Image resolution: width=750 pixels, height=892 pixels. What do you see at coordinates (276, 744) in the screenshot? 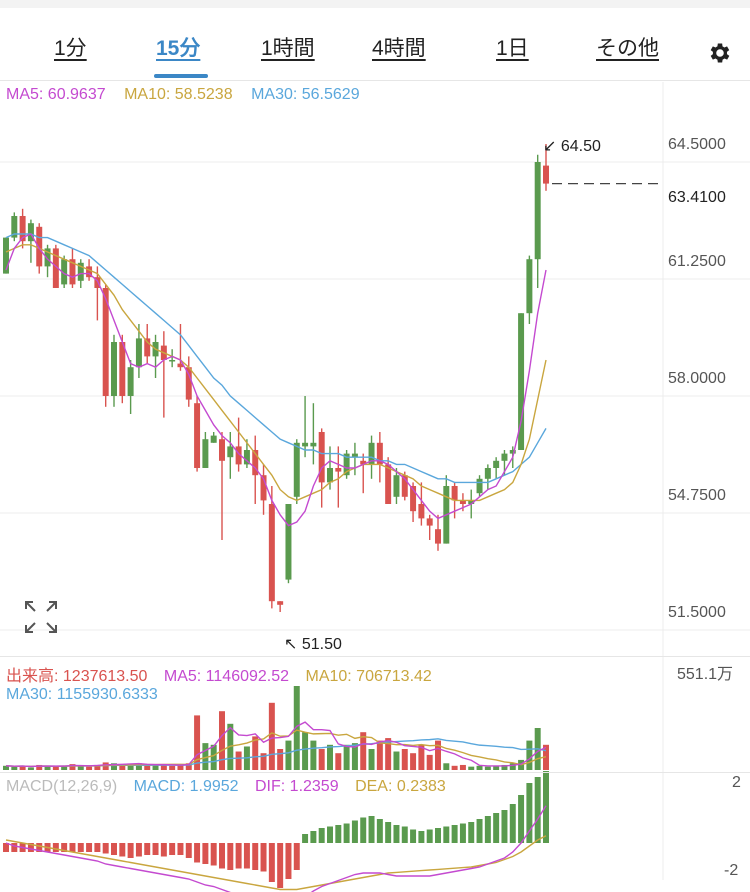
I see `volume-ma5-line` at bounding box center [276, 744].